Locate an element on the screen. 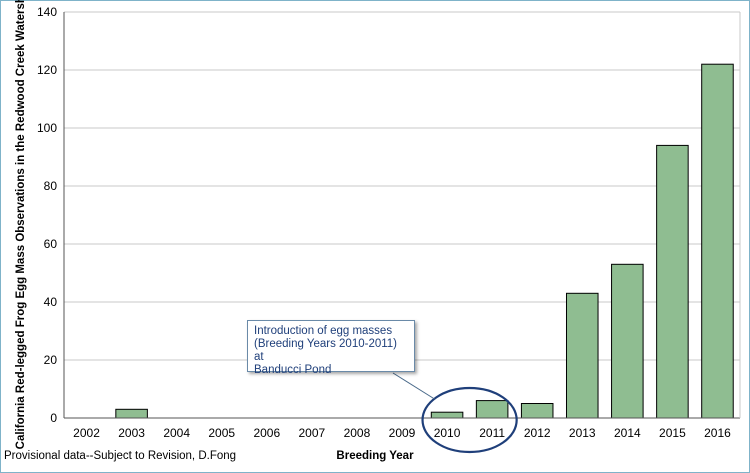  bar-2015 is located at coordinates (672, 281).